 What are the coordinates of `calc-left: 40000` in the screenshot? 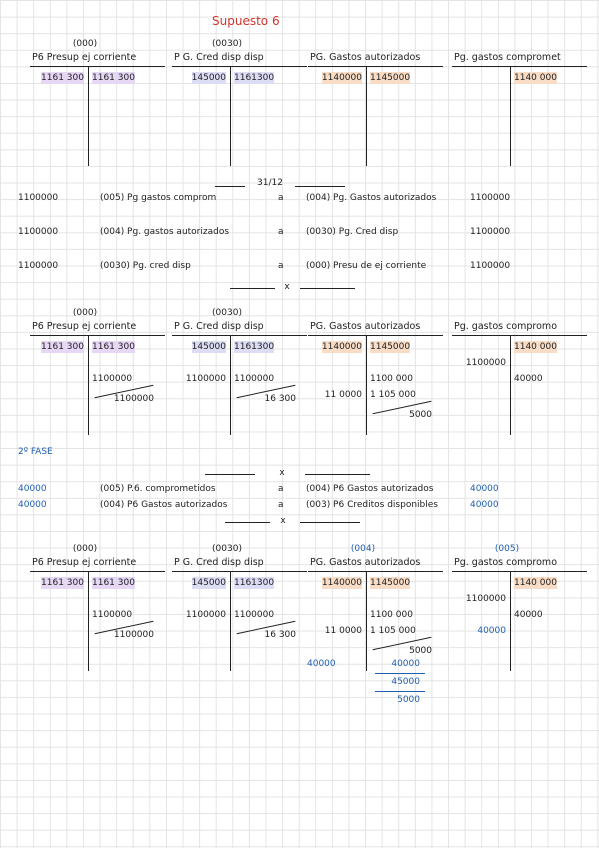 It's located at (321, 664).